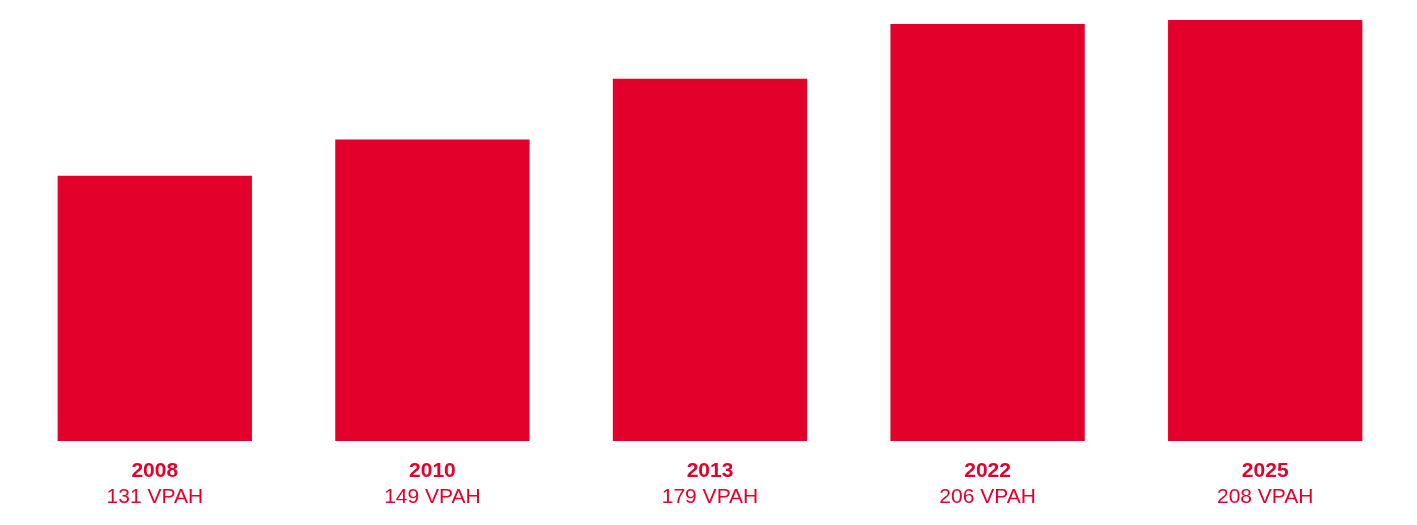 Image resolution: width=1417 pixels, height=525 pixels. Describe the element at coordinates (710, 495) in the screenshot. I see `data-label: 179 VPAH` at that location.